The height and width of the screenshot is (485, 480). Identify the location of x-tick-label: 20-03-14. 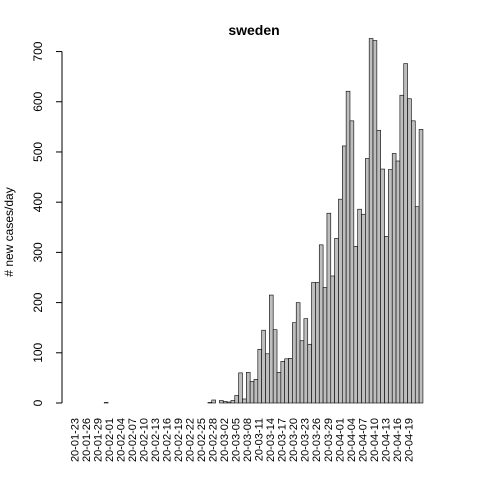
(271, 440).